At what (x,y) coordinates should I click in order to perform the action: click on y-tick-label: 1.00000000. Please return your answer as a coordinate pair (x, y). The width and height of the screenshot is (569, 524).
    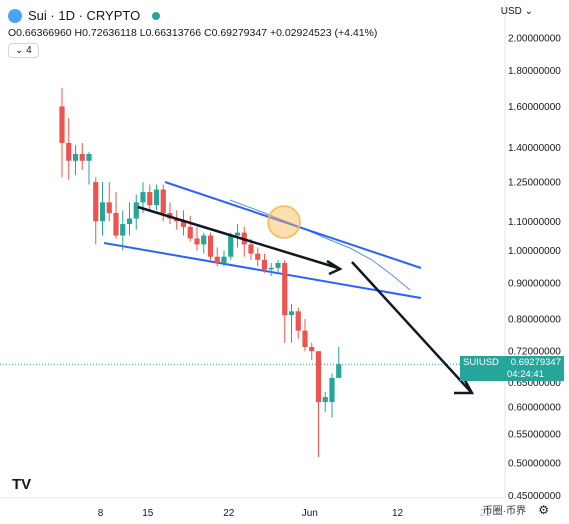
    Looking at the image, I should click on (534, 251).